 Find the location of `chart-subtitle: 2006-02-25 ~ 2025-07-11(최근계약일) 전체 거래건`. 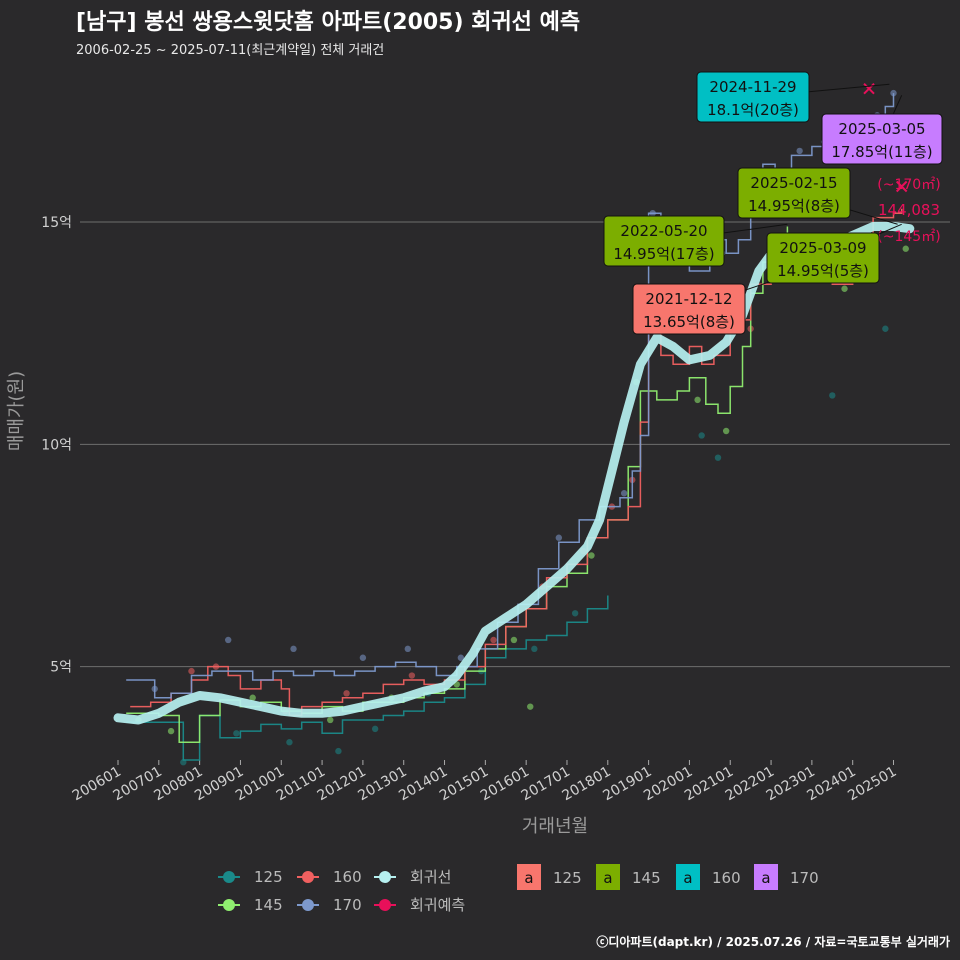

chart-subtitle: 2006-02-25 ~ 2025-07-11(최근계약일) 전체 거래건 is located at coordinates (230, 50).